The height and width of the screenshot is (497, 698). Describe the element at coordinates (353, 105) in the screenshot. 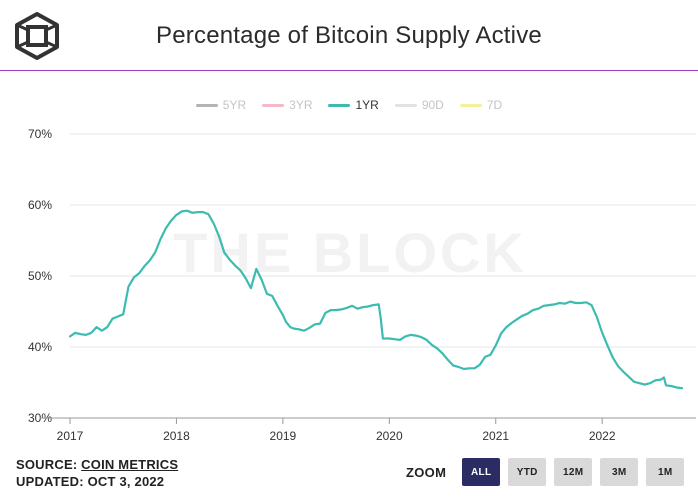

I see `legend-item-1yr: 1YR` at that location.